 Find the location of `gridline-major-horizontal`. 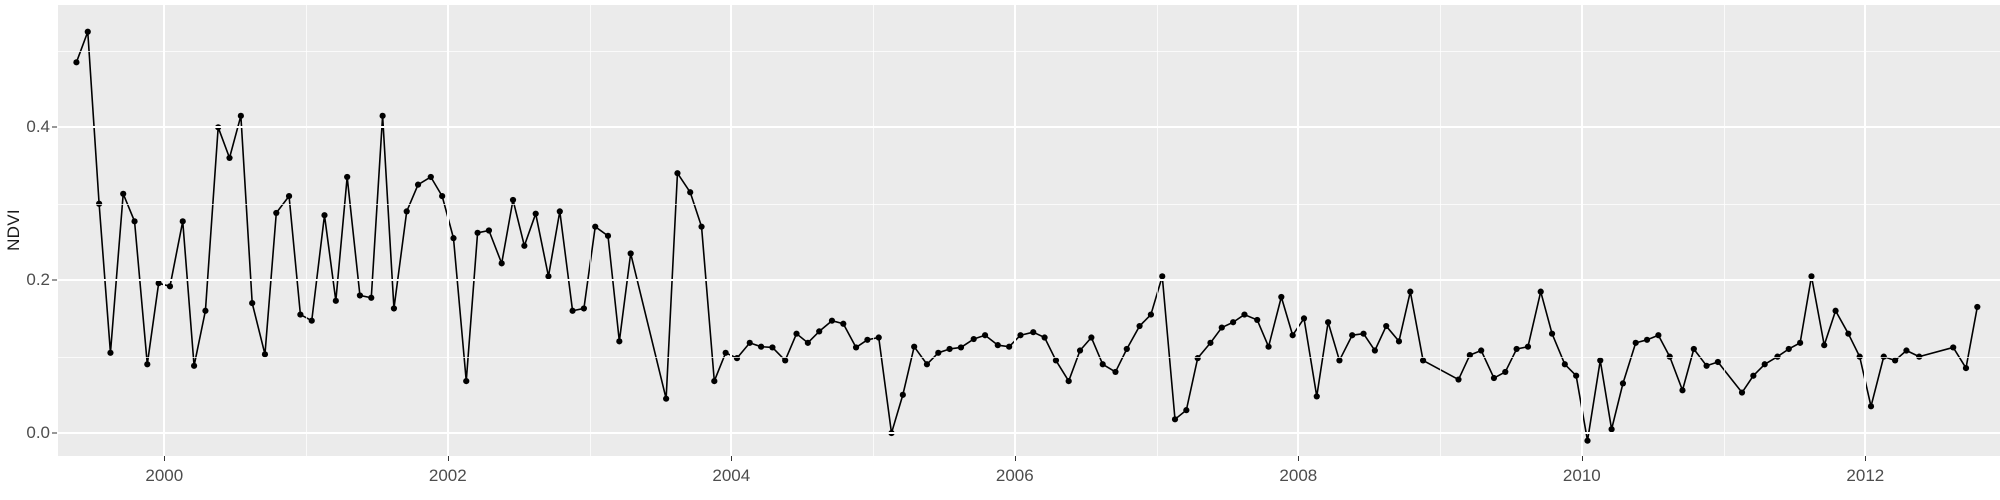

gridline-major-horizontal is located at coordinates (1029, 280).